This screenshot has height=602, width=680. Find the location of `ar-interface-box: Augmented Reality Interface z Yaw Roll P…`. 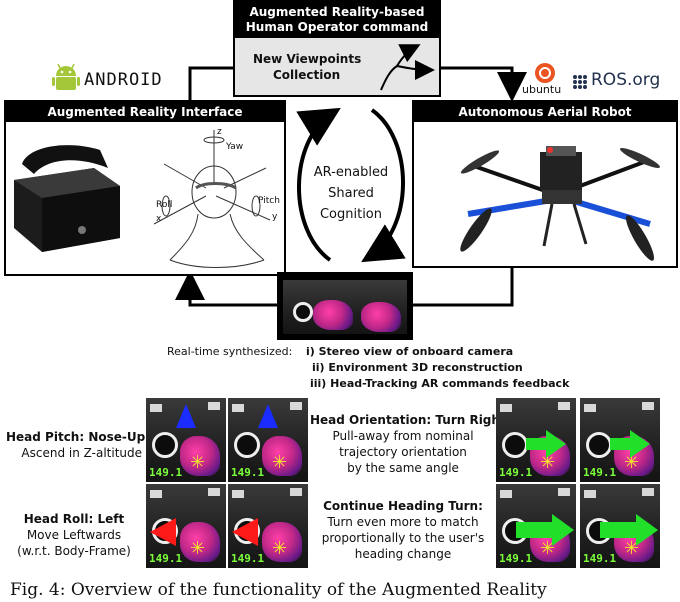

ar-interface-box: Augmented Reality Interface z Yaw Roll P… is located at coordinates (145, 188).